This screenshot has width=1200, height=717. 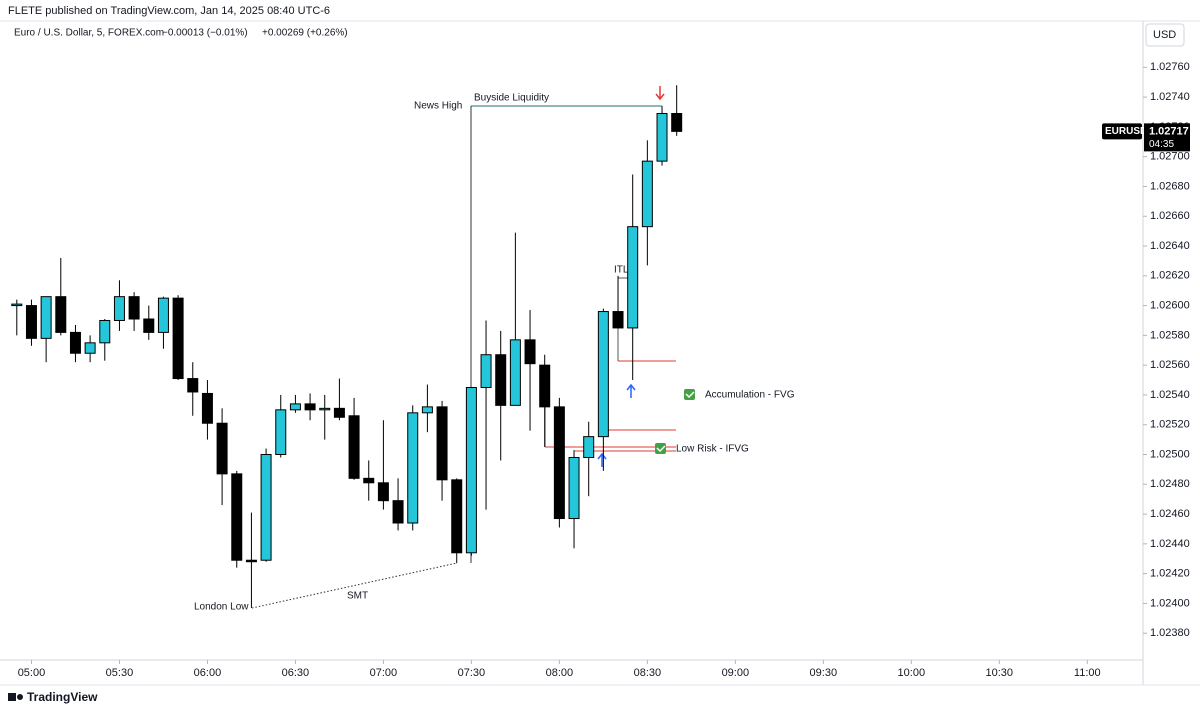 I want to click on currency: USD, so click(x=1164, y=35).